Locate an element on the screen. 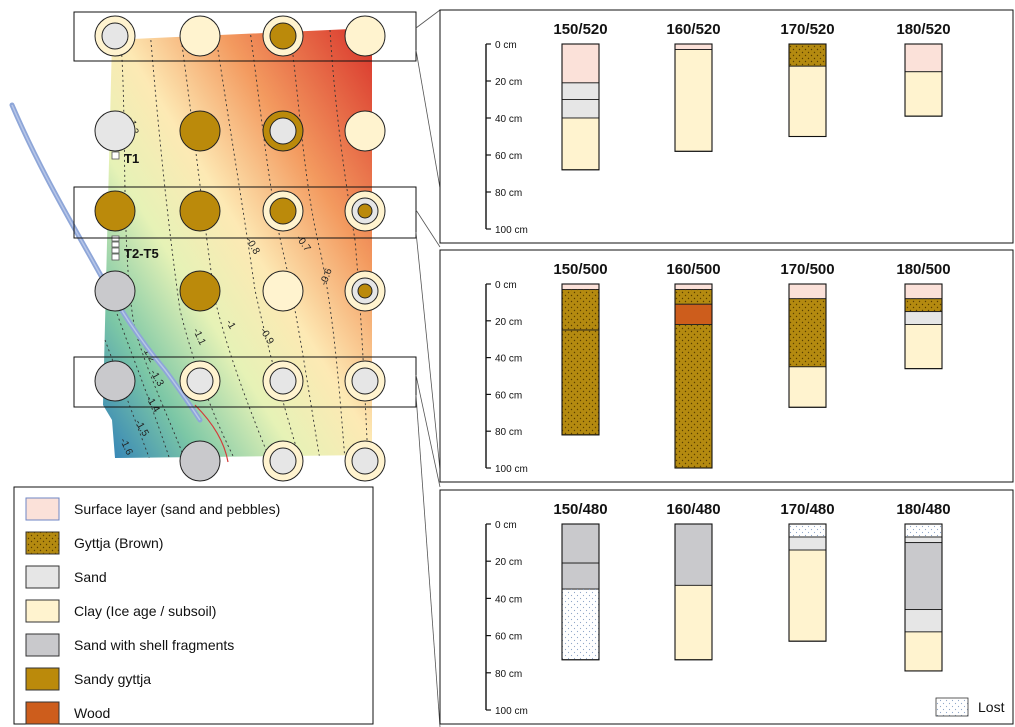 This screenshot has height=727, width=1015. legend-label: Sandy gyttja is located at coordinates (112, 679).